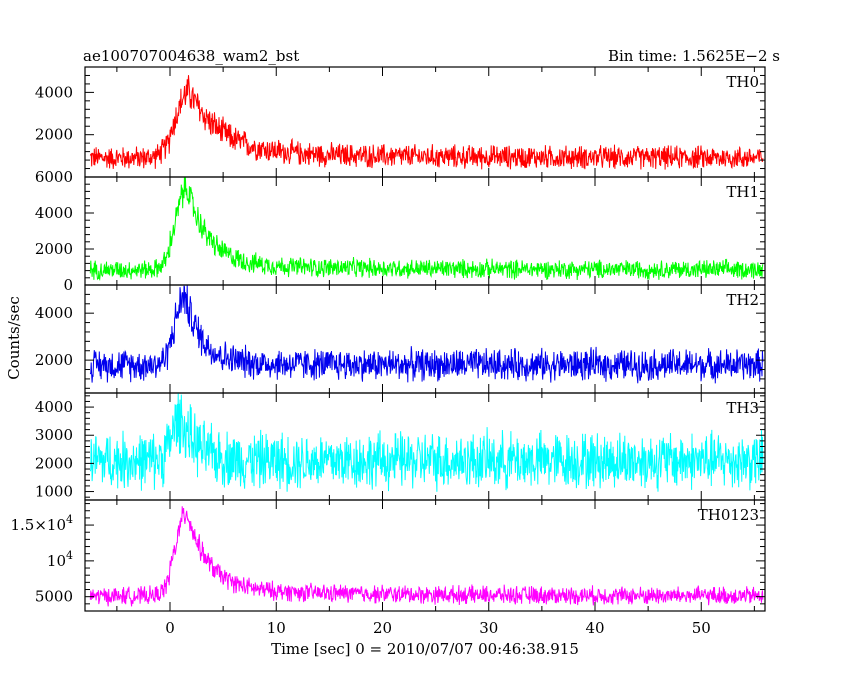 The image size is (850, 680). I want to click on x-tick-label: 30, so click(488, 628).